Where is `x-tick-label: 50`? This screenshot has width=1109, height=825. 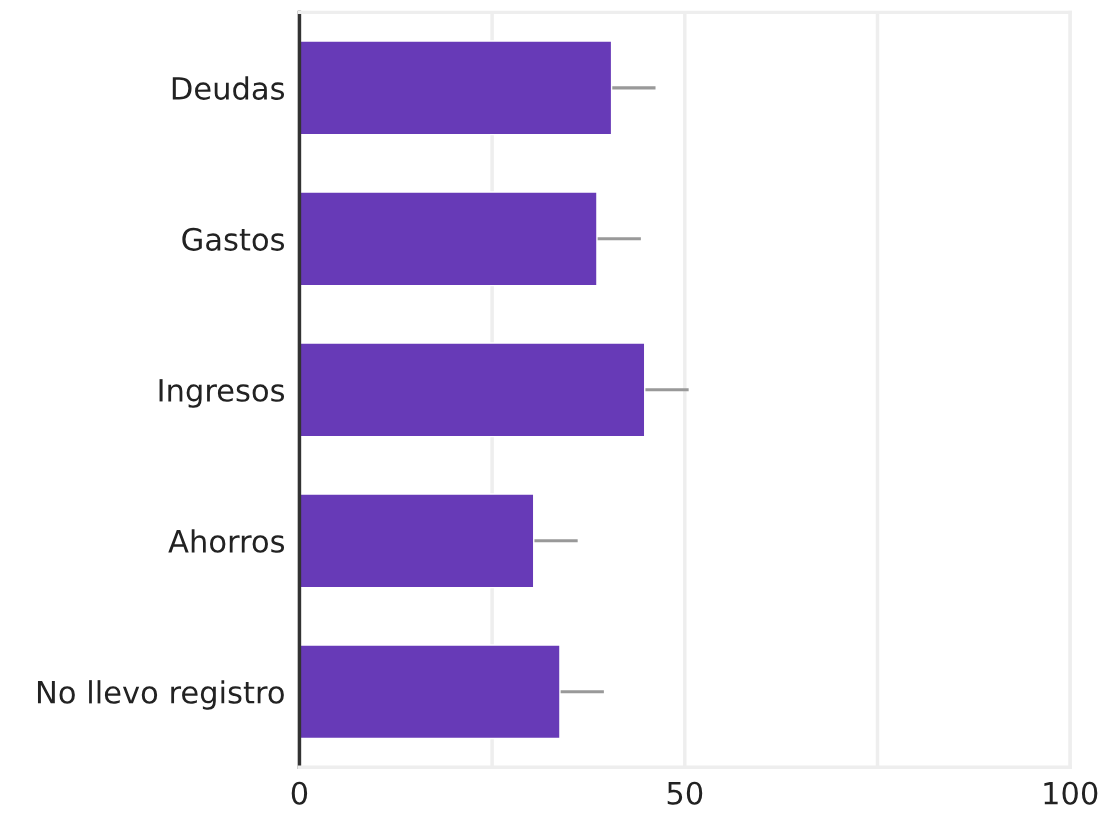 x-tick-label: 50 is located at coordinates (685, 793).